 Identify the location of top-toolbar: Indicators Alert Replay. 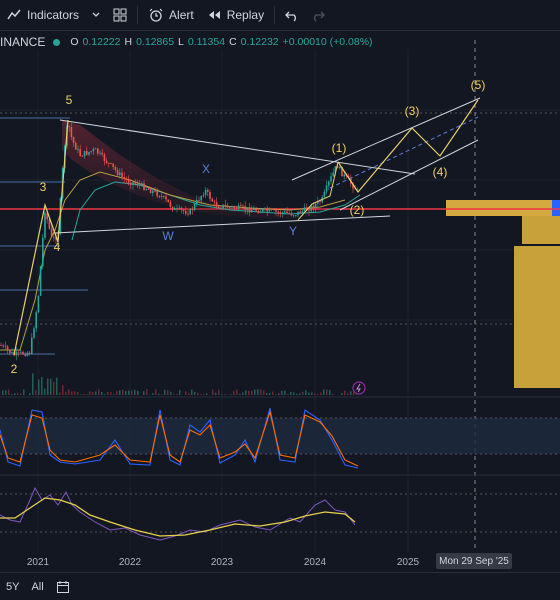
(280, 15).